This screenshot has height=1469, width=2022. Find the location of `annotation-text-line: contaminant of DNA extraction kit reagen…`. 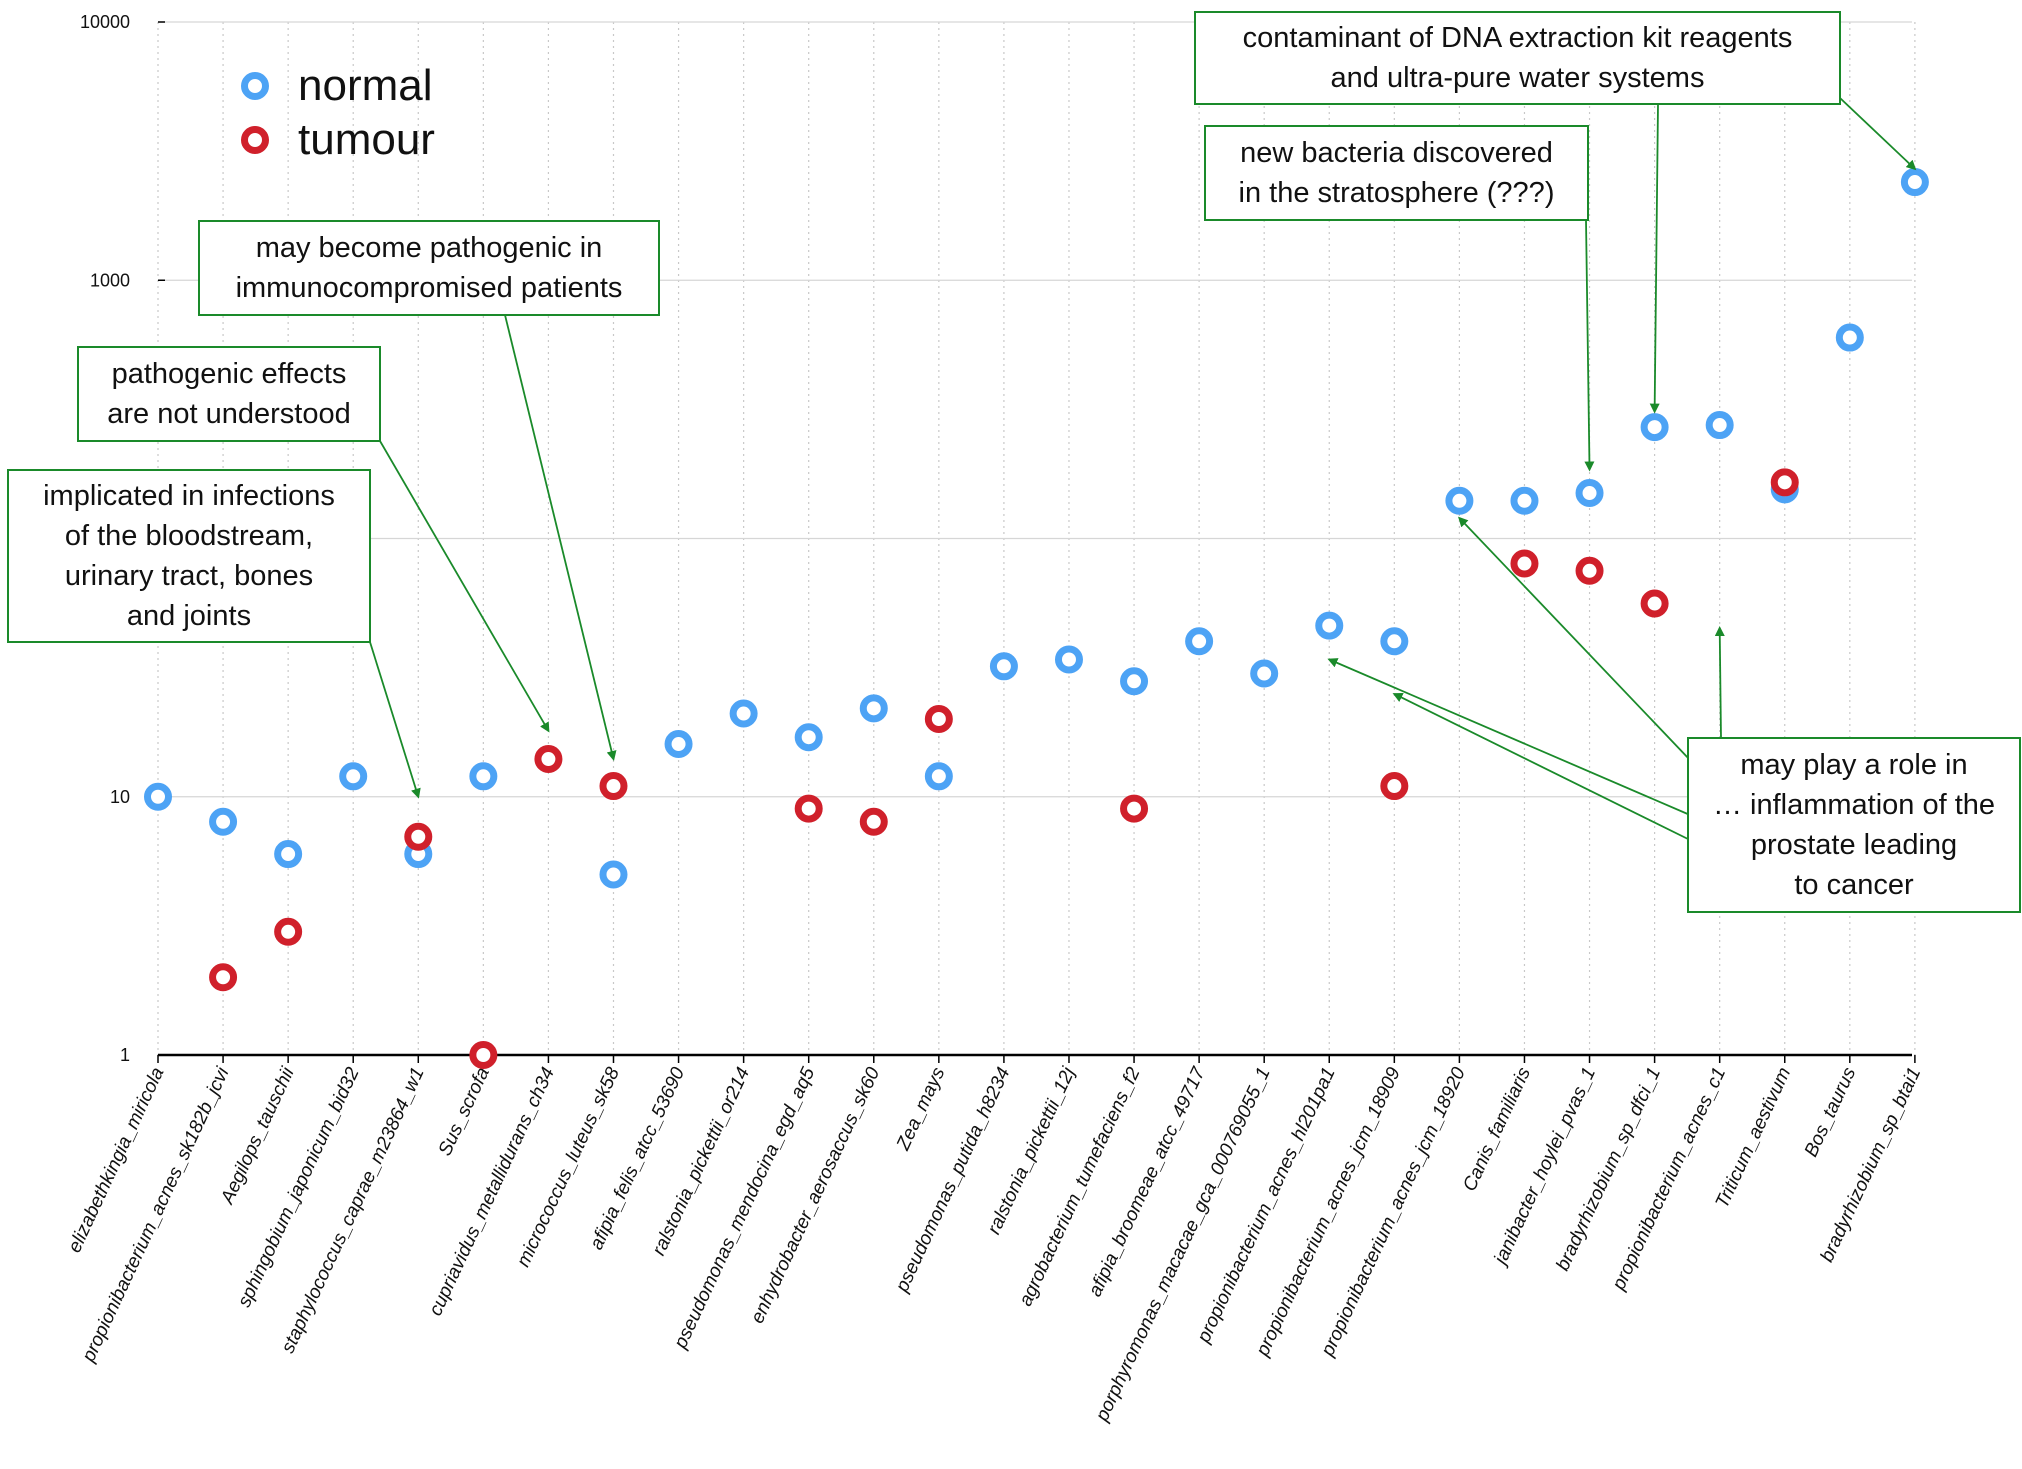

annotation-text-line: contaminant of DNA extraction kit reagen… is located at coordinates (1518, 38).